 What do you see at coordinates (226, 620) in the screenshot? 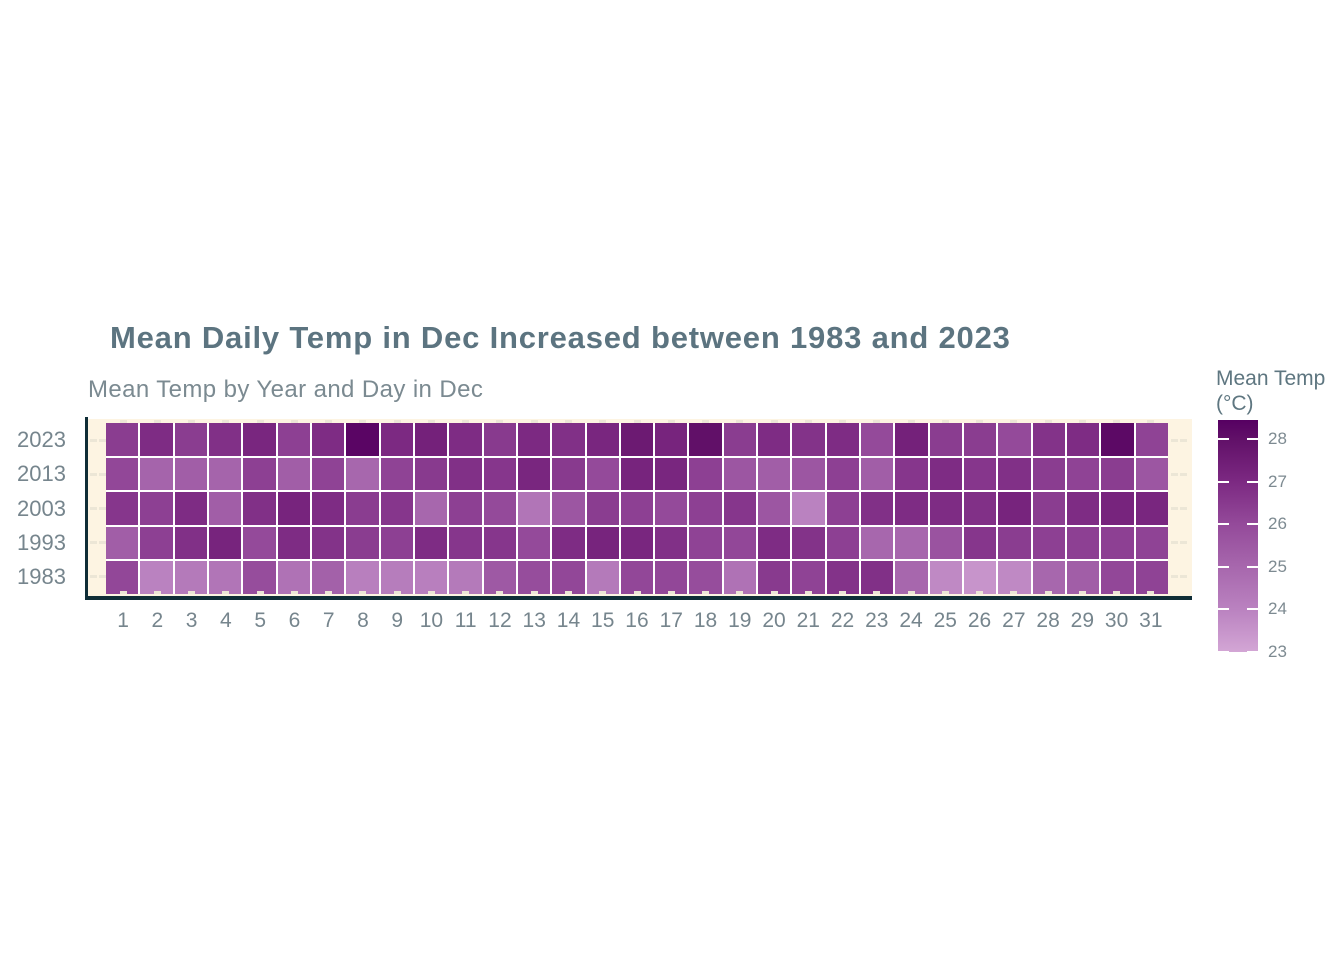
I see `x-axis-label: 4` at bounding box center [226, 620].